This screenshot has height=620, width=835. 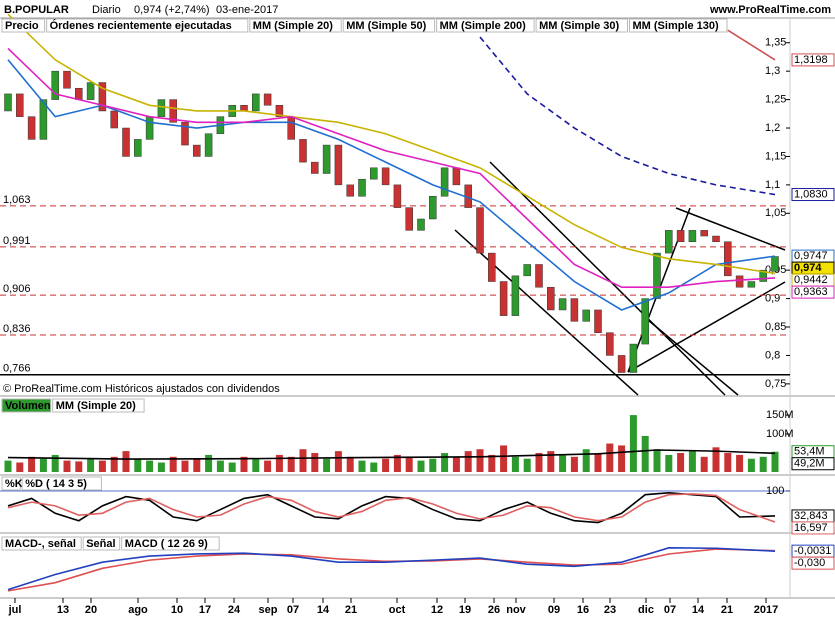 What do you see at coordinates (772, 355) in the screenshot?
I see `y-tick-label: 0,8` at bounding box center [772, 355].